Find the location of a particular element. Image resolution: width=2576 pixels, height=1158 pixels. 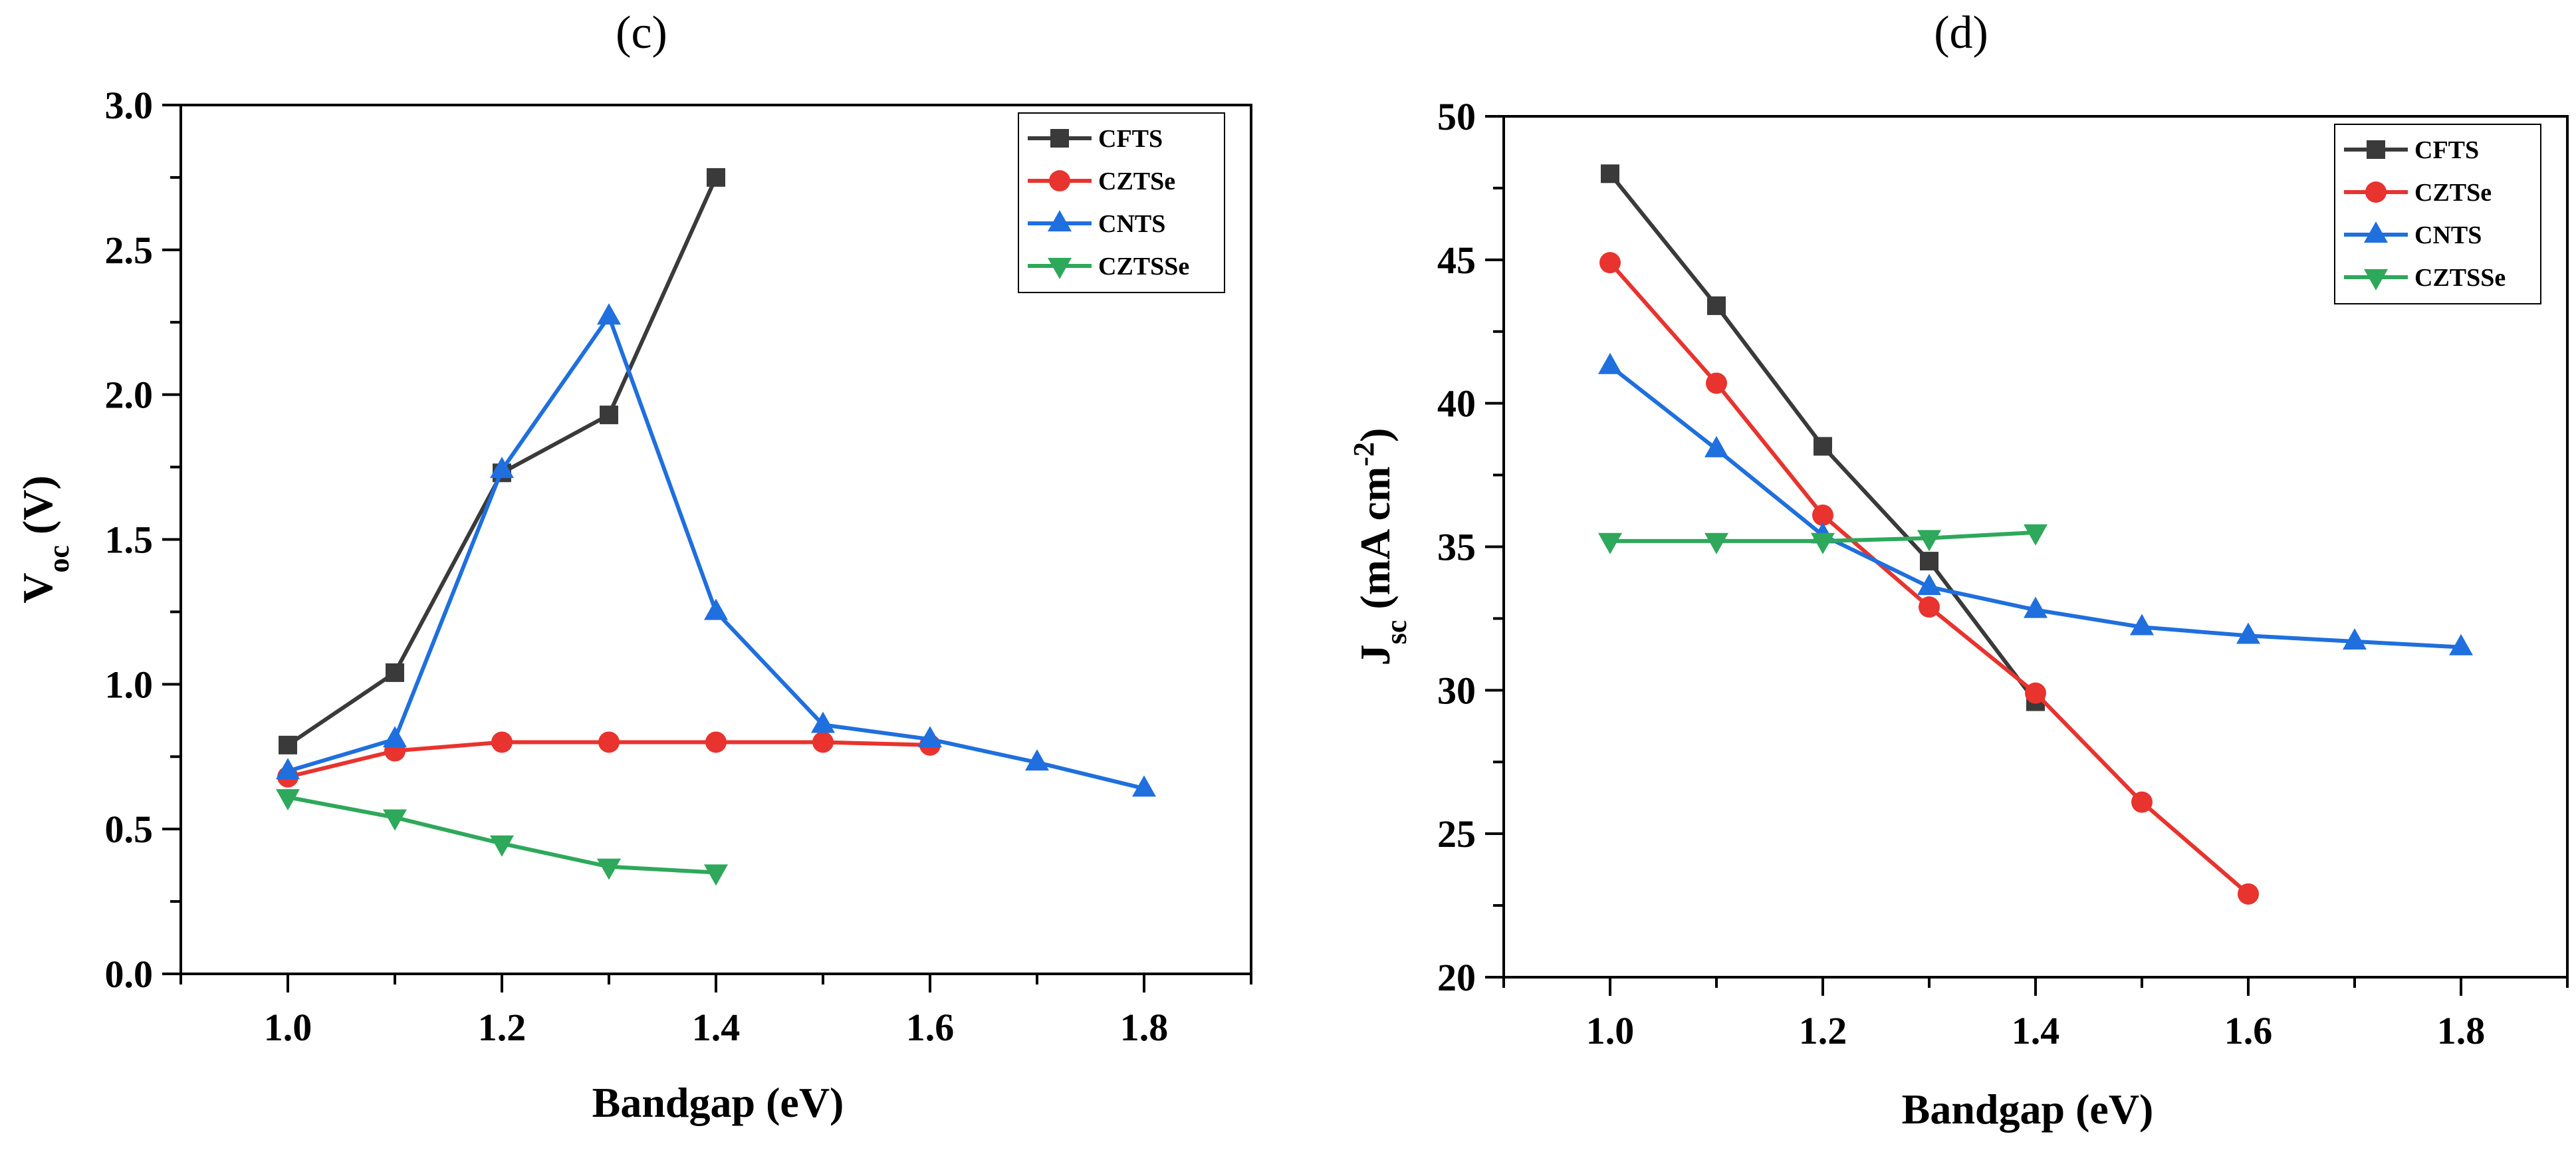

panel-label: (d) is located at coordinates (1961, 32).